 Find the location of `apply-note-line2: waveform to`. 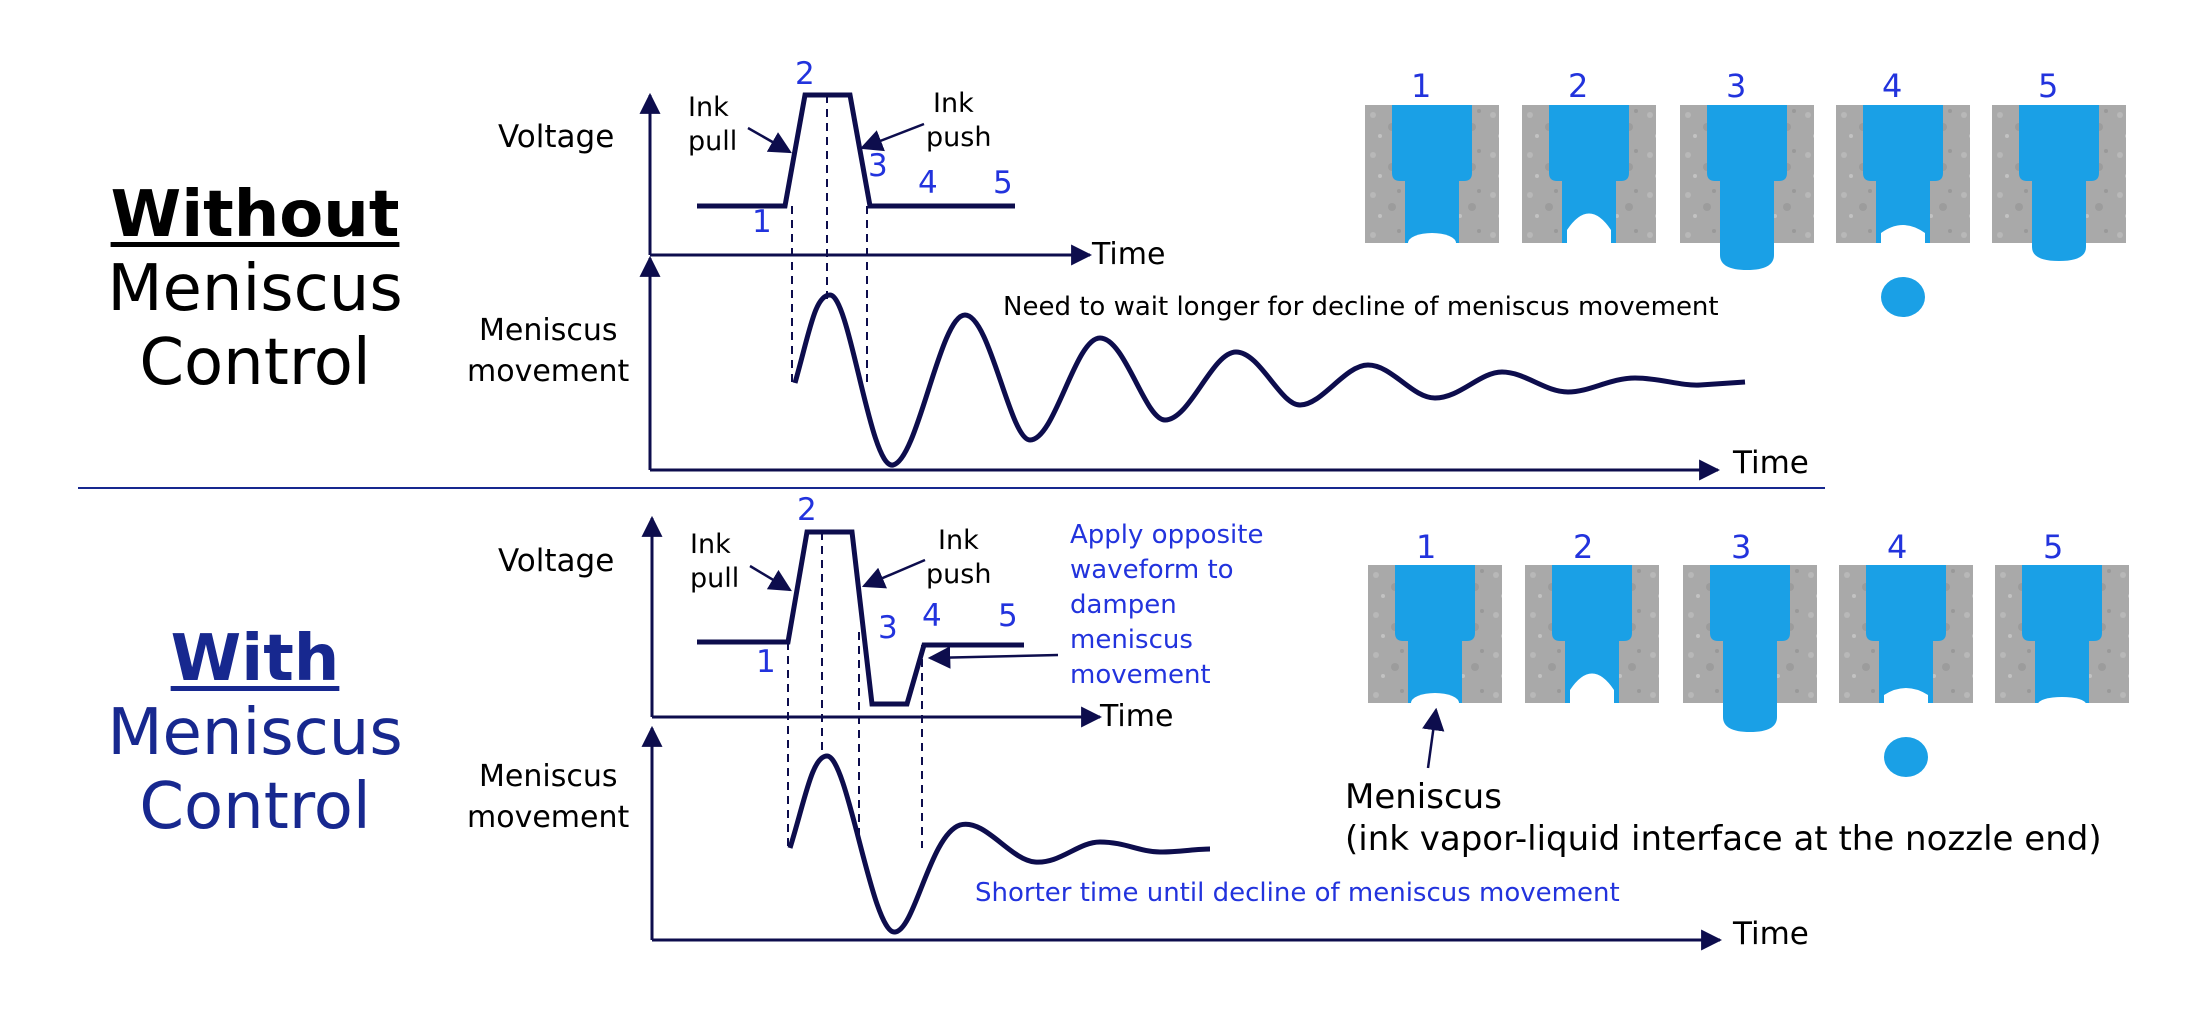

apply-note-line2: waveform to is located at coordinates (1152, 570).